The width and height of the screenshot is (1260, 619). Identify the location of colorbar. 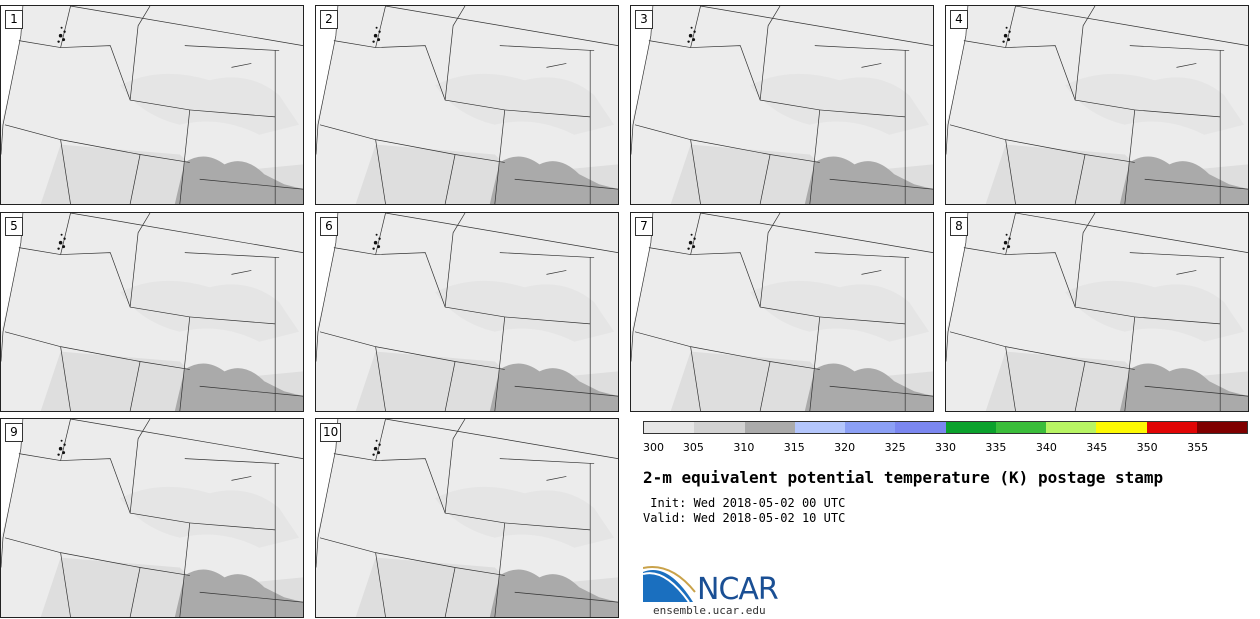
(945, 427).